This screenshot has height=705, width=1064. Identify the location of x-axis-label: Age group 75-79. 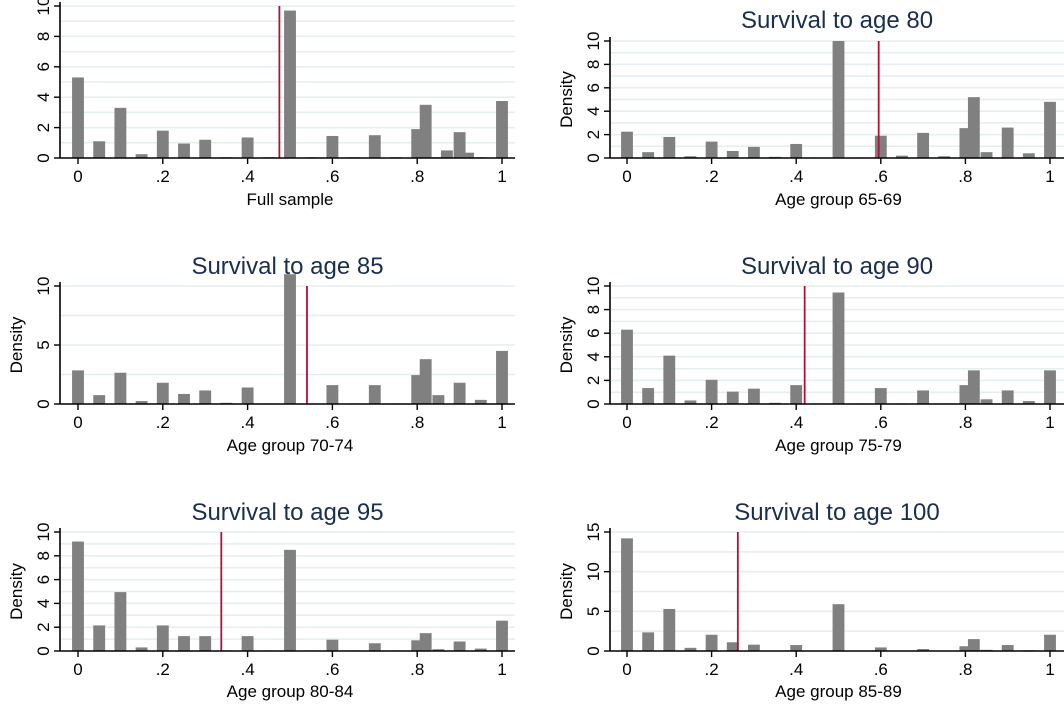
(838, 445).